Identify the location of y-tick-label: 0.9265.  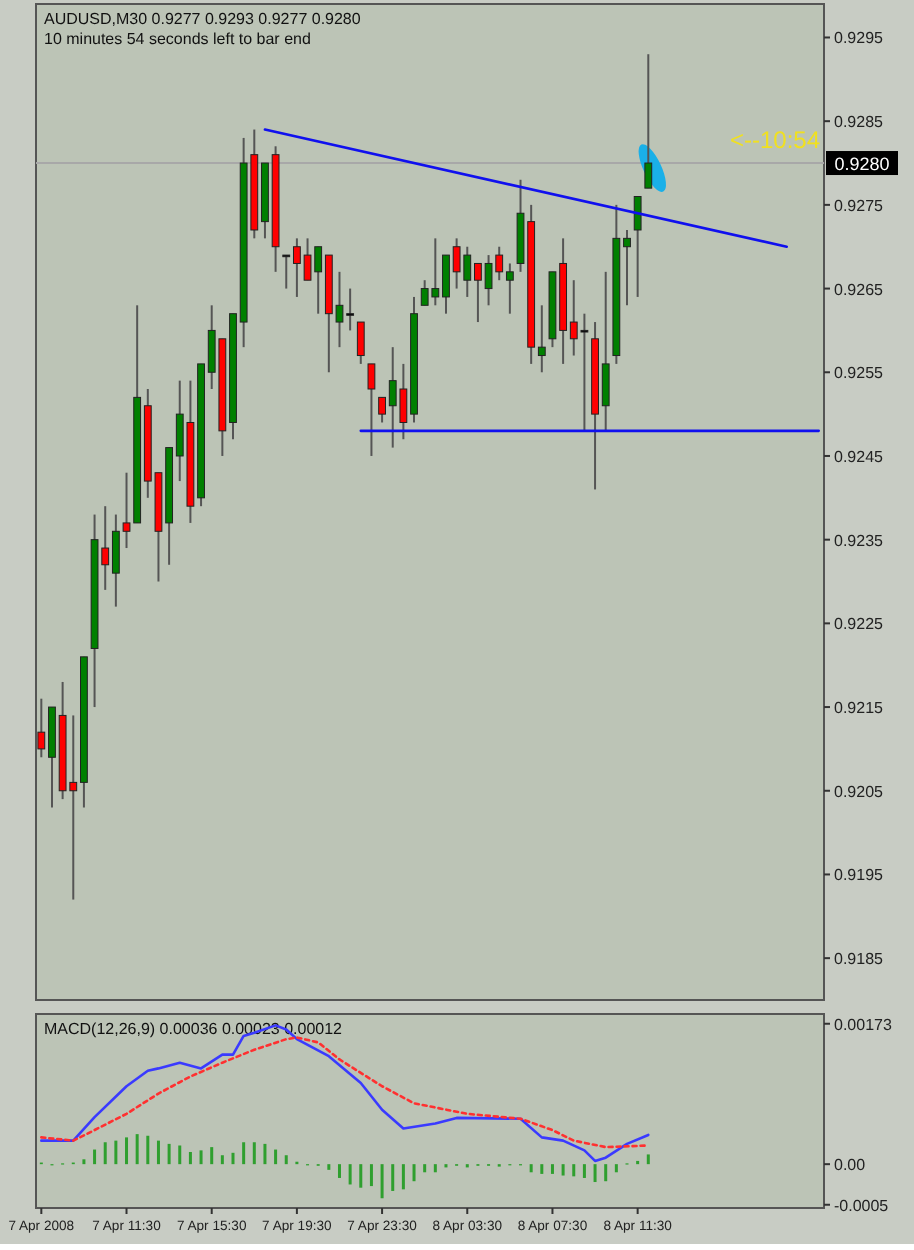
(859, 289).